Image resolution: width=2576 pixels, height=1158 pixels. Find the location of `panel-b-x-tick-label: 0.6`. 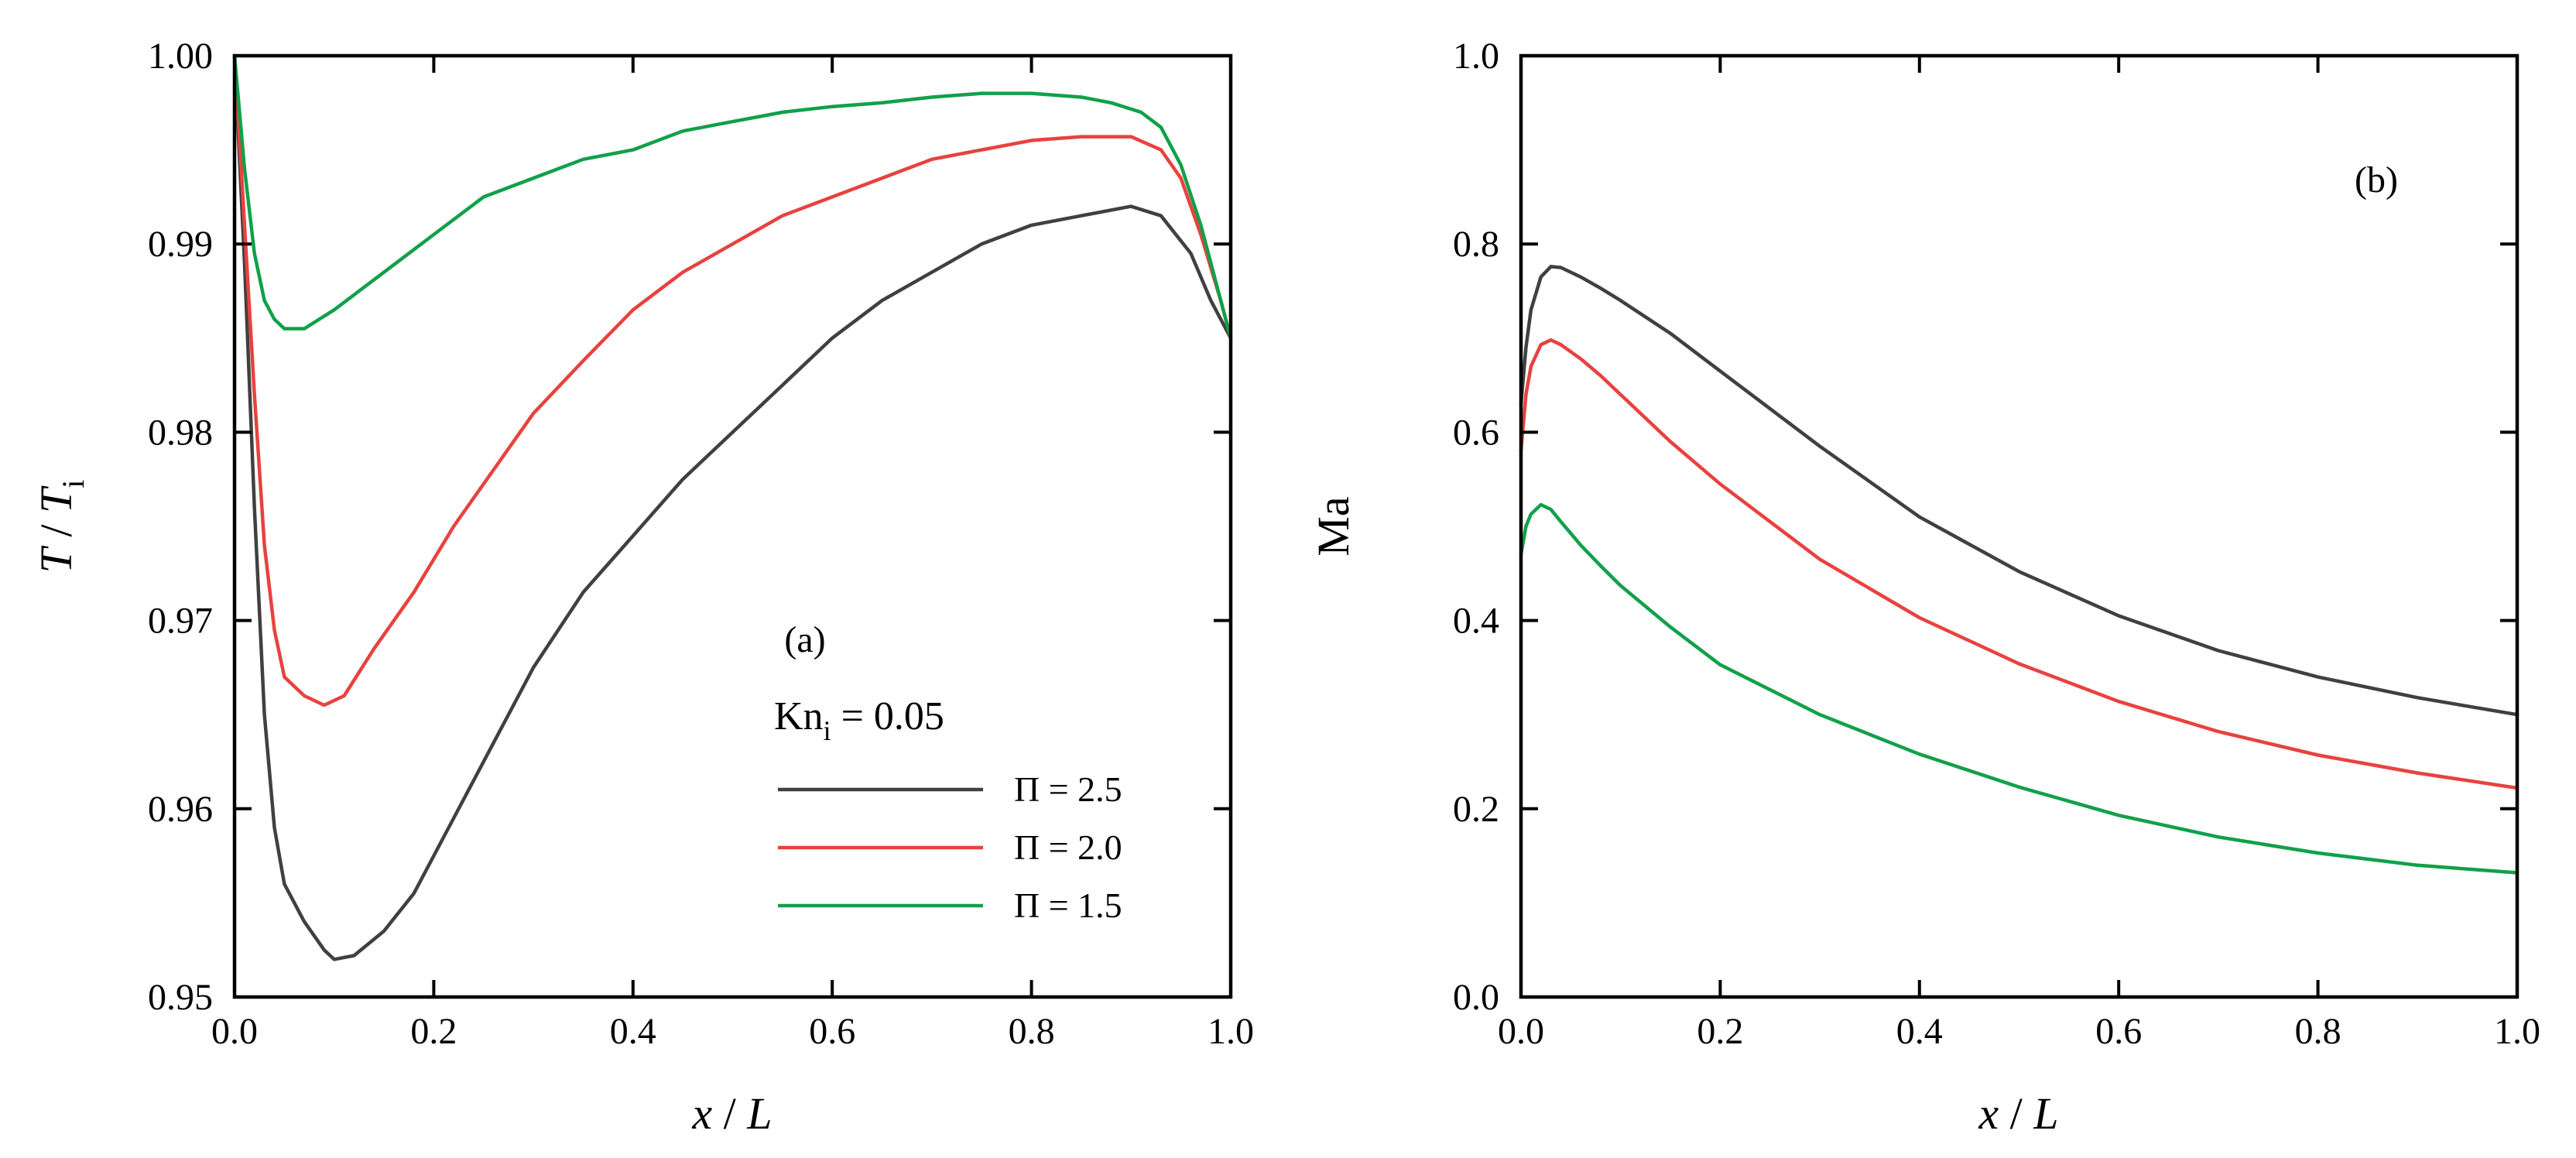

panel-b-x-tick-label: 0.6 is located at coordinates (2118, 1031).